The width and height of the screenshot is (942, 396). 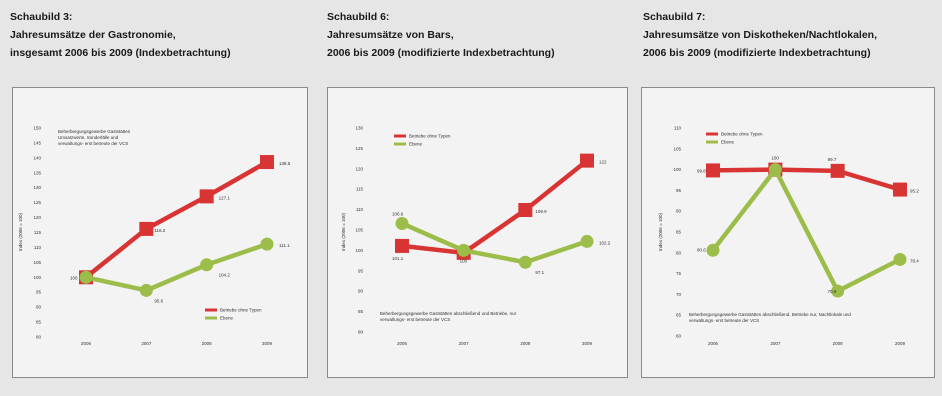 I want to click on y-tick-label: 65, so click(x=679, y=315).